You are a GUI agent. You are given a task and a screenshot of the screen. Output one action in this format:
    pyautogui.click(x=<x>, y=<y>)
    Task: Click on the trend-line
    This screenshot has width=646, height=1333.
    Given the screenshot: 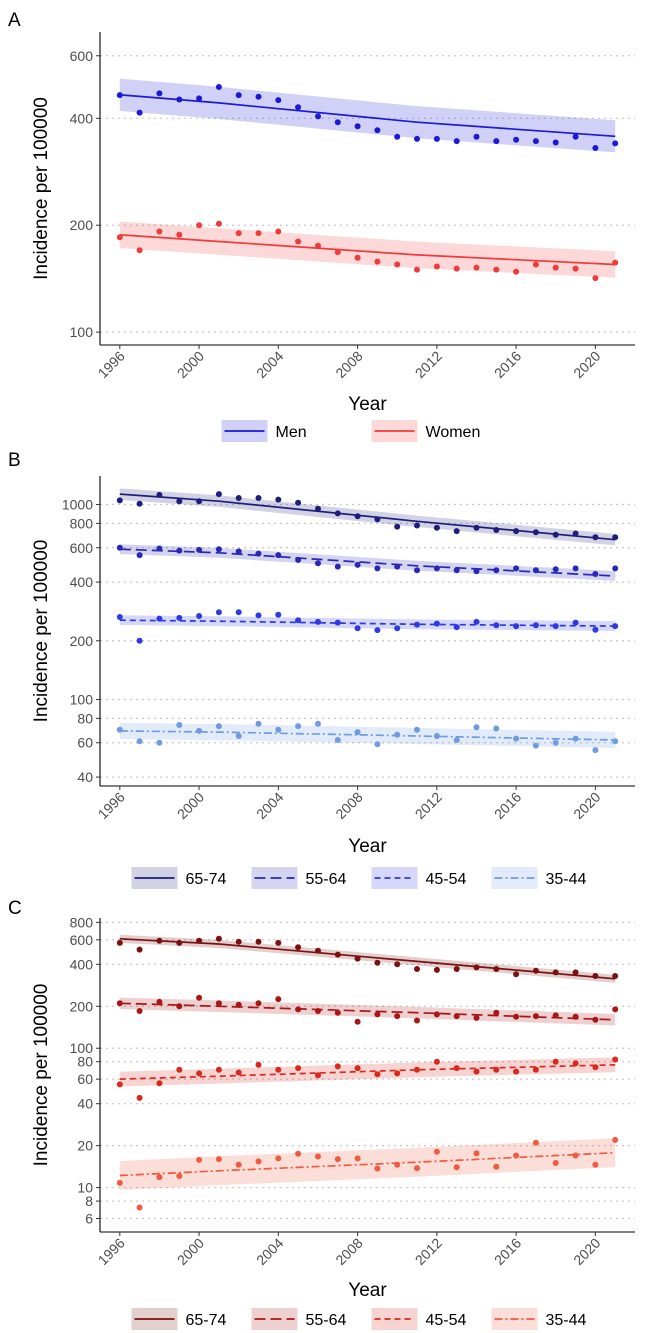 What is the action you would take?
    pyautogui.click(x=367, y=115)
    